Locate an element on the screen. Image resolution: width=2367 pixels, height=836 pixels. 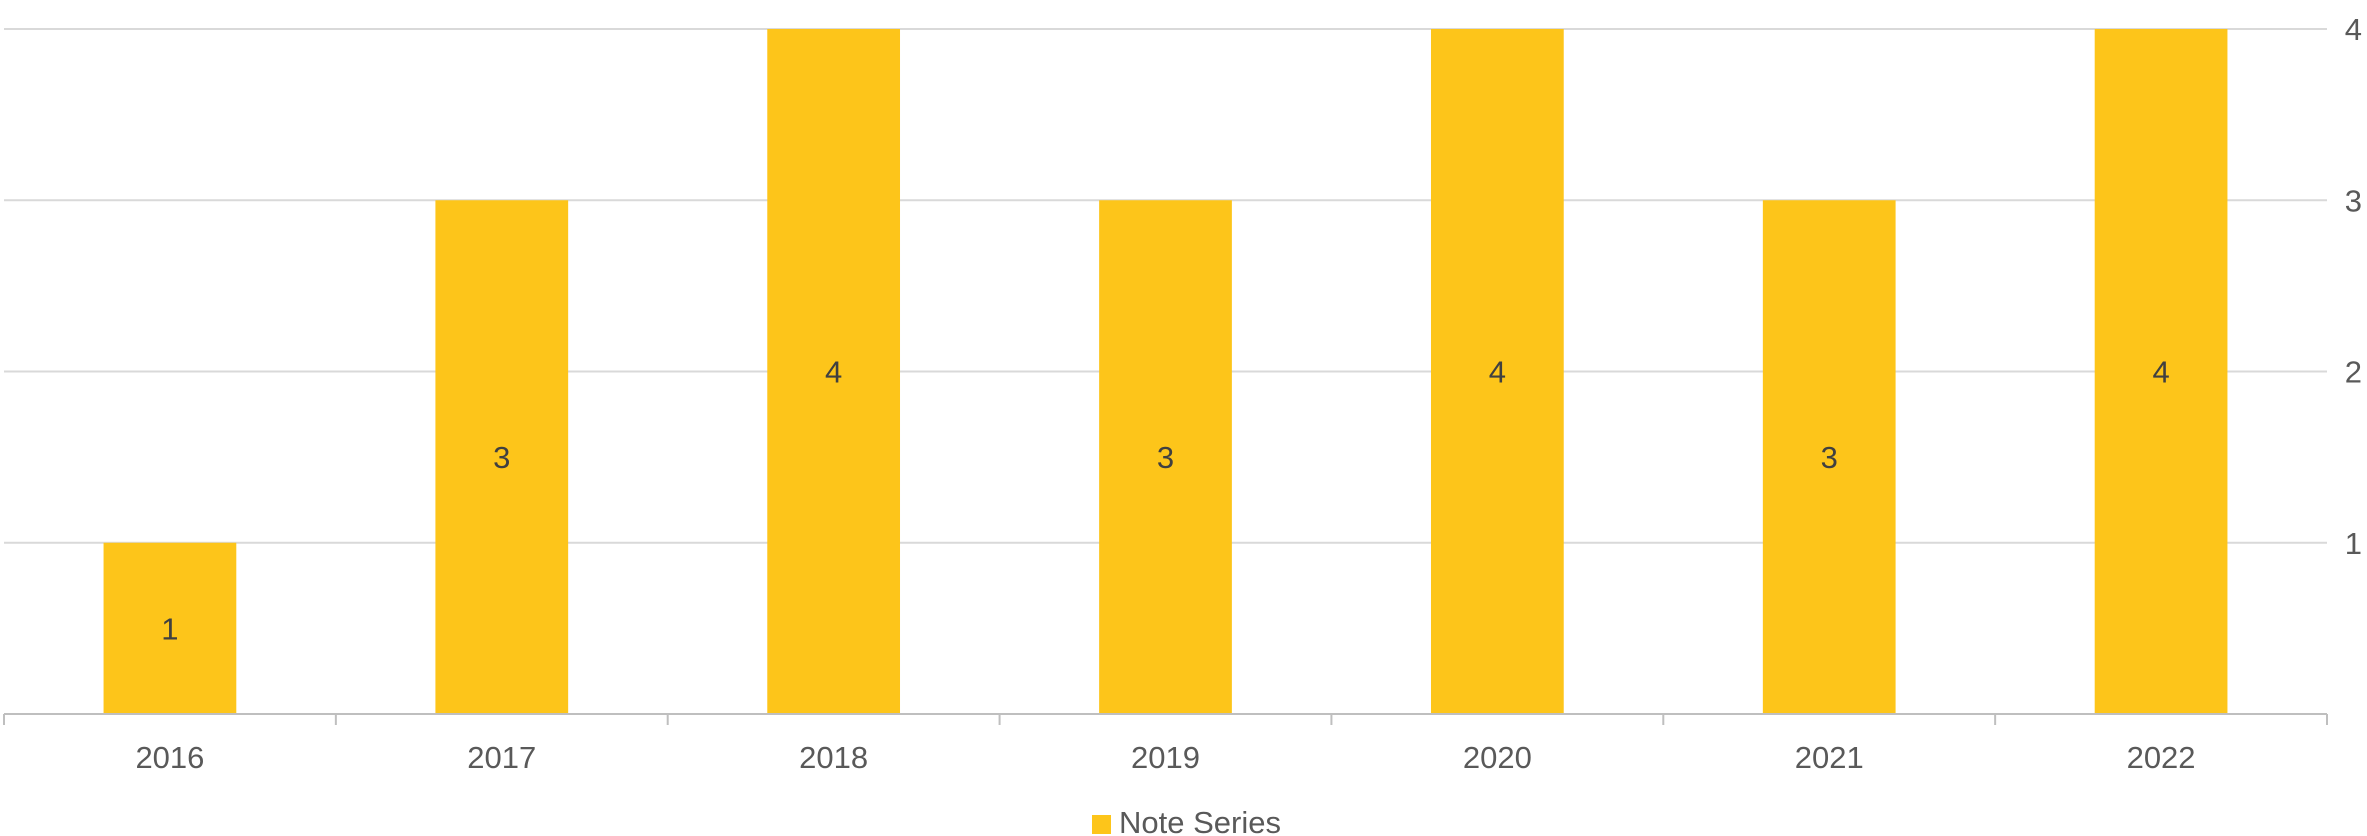
legend: Note Series is located at coordinates (1186, 820).